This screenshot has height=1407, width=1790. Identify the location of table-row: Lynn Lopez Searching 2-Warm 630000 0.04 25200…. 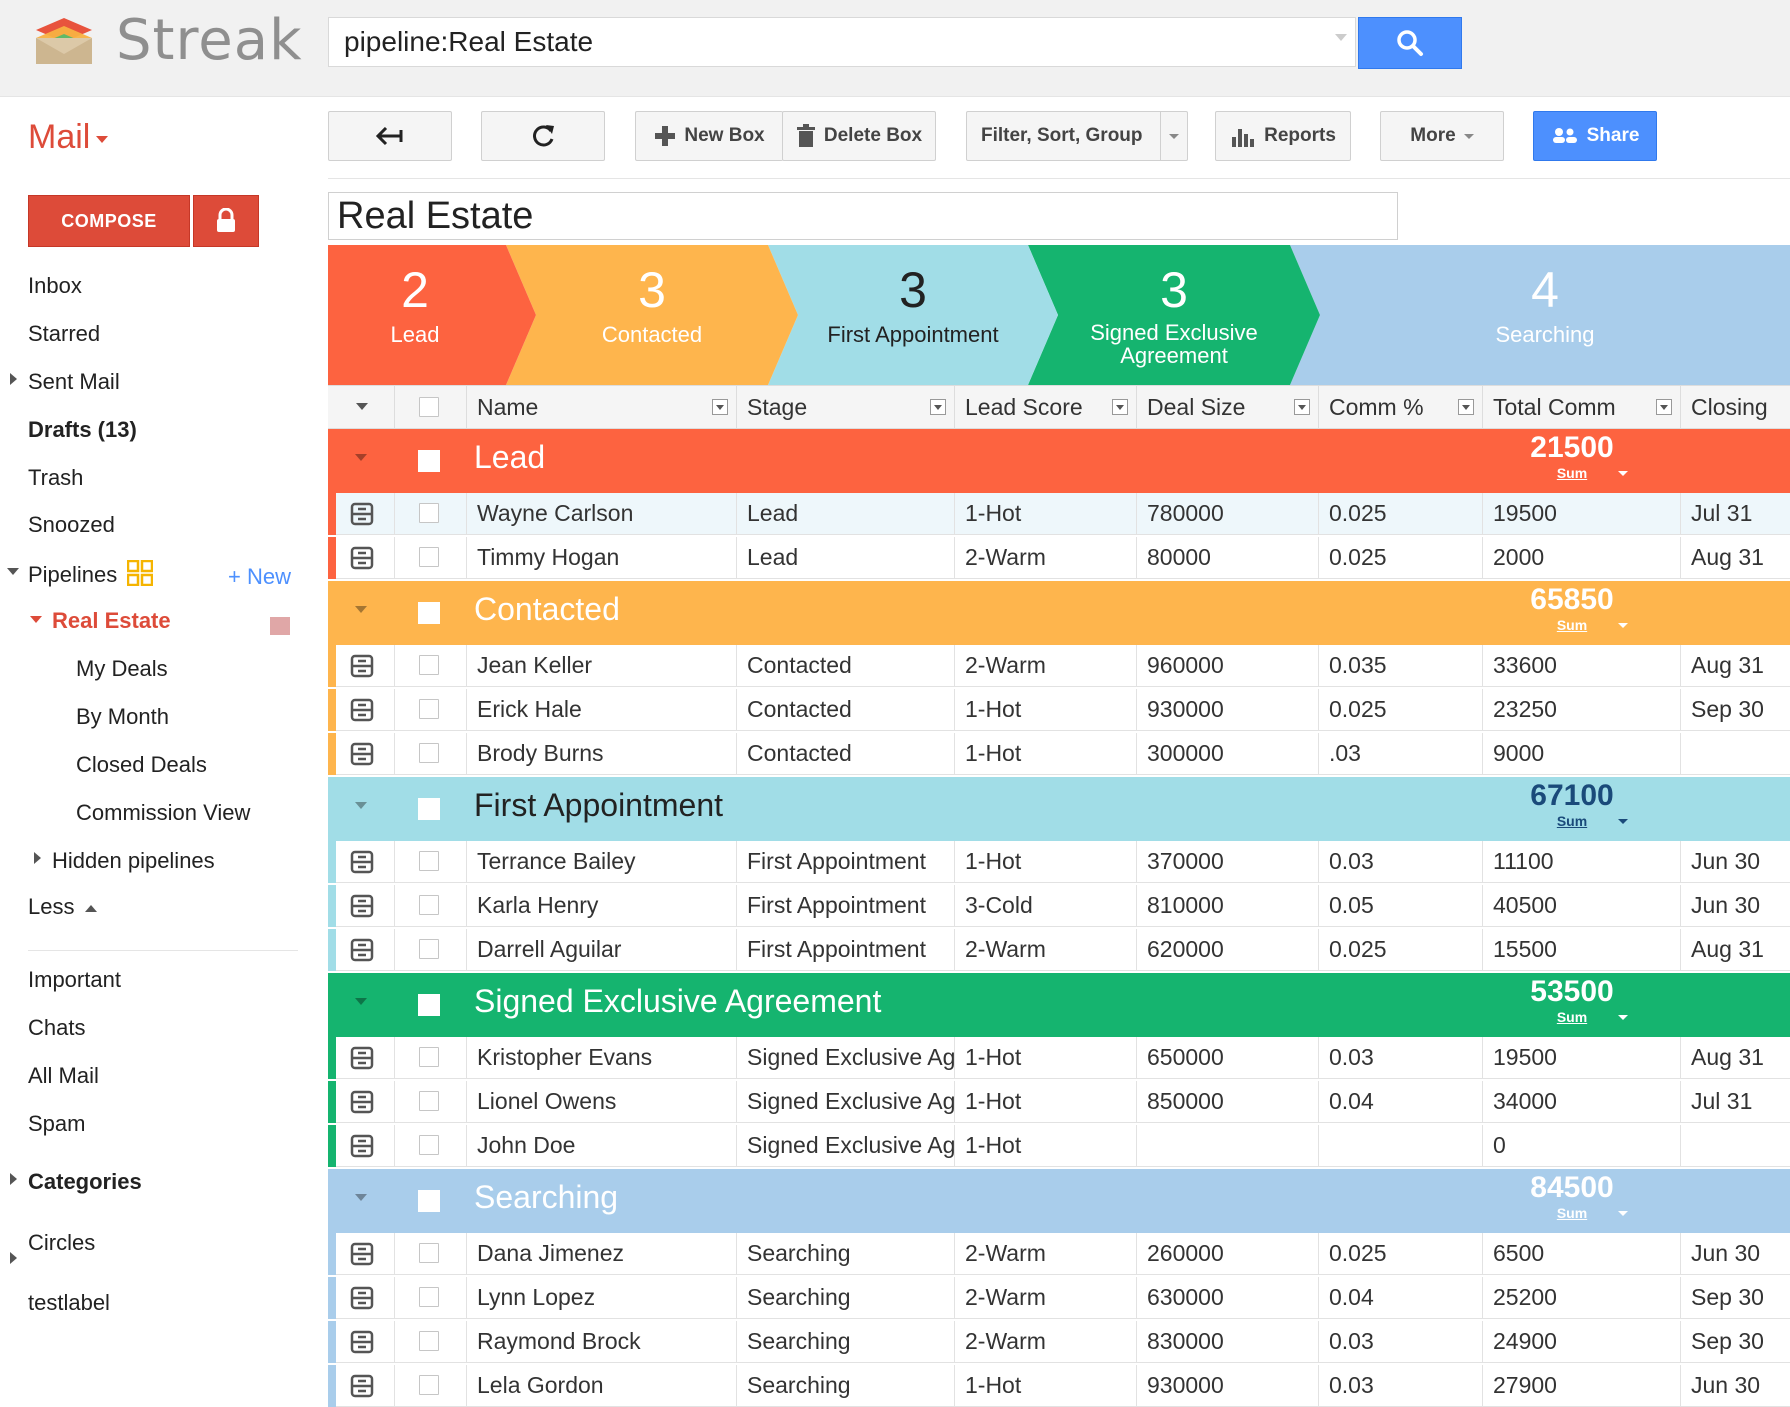
(1059, 1298).